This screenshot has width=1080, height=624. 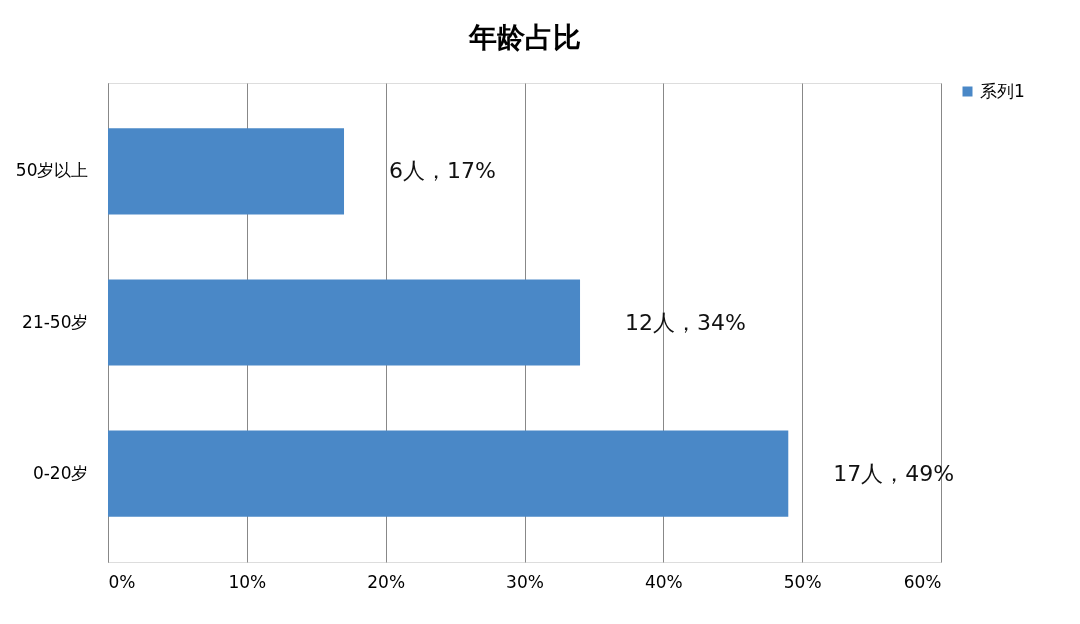 I want to click on x-tick-label: 30%, so click(x=525, y=581).